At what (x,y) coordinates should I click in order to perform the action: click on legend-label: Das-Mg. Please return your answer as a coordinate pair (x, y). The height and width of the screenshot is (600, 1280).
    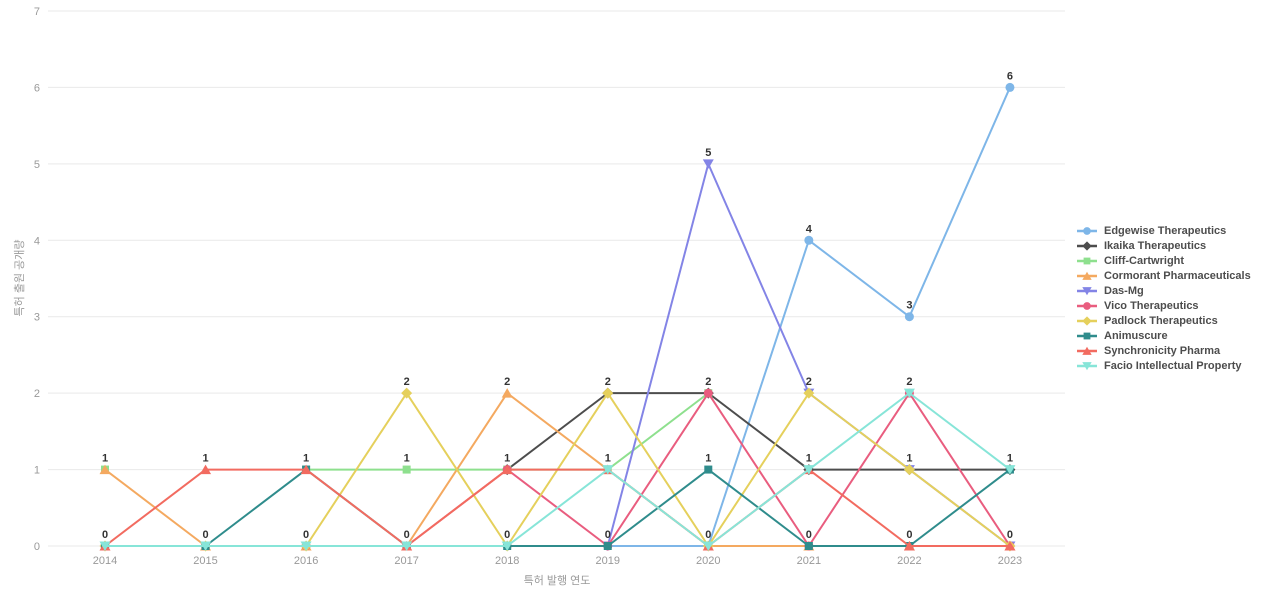
    Looking at the image, I should click on (1124, 290).